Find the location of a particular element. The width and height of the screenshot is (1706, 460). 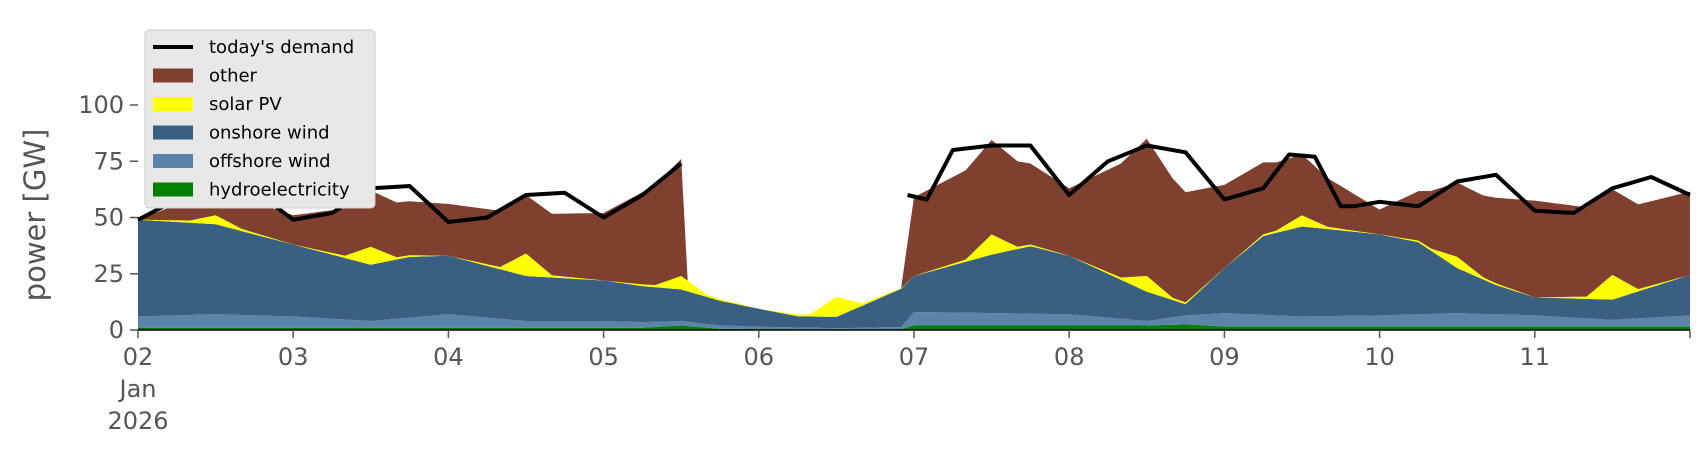

area-offshore-wind is located at coordinates (914, 321).